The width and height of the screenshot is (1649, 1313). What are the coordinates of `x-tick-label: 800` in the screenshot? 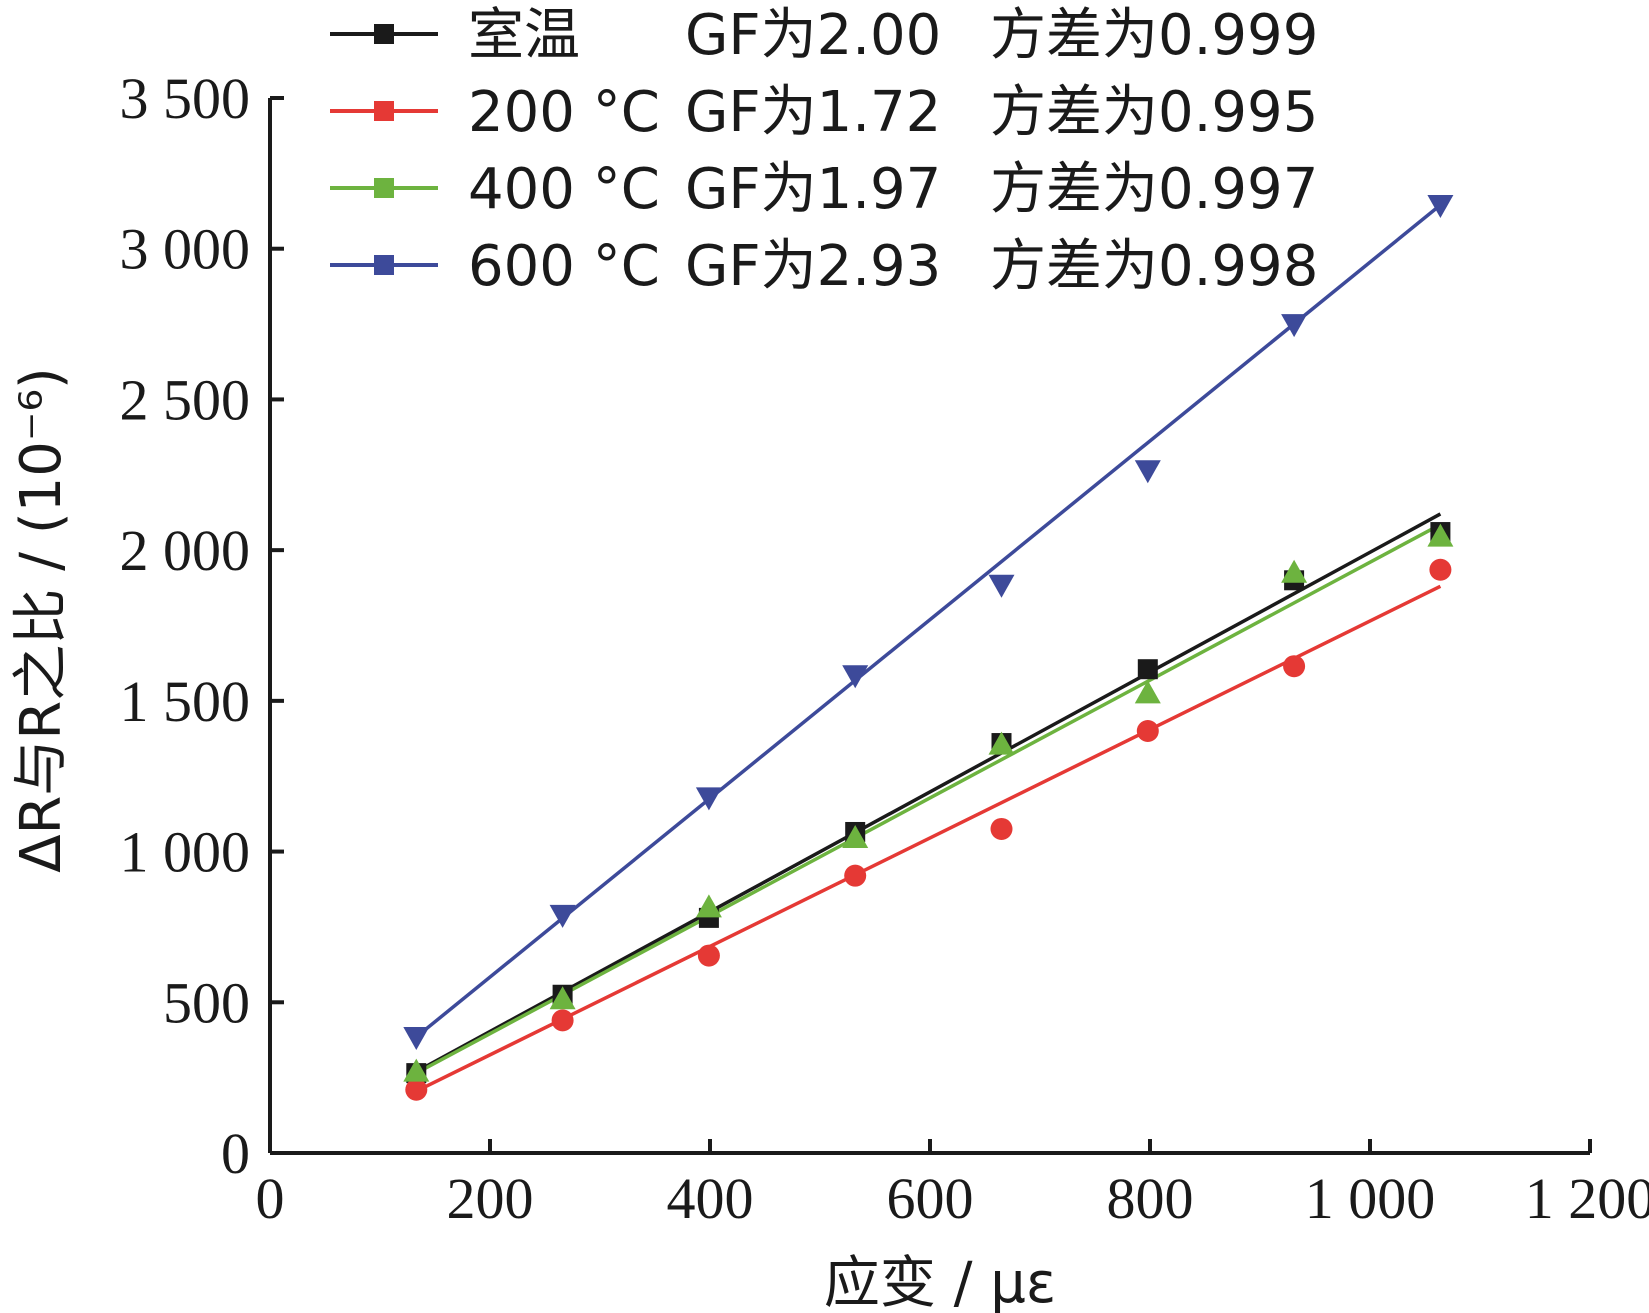 It's located at (1150, 1198).